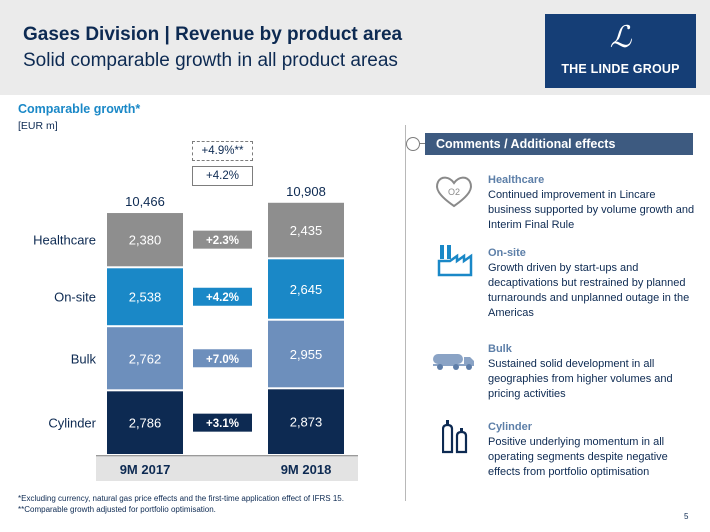  Describe the element at coordinates (455, 437) in the screenshot. I see `gas-cylinder-icon` at that location.